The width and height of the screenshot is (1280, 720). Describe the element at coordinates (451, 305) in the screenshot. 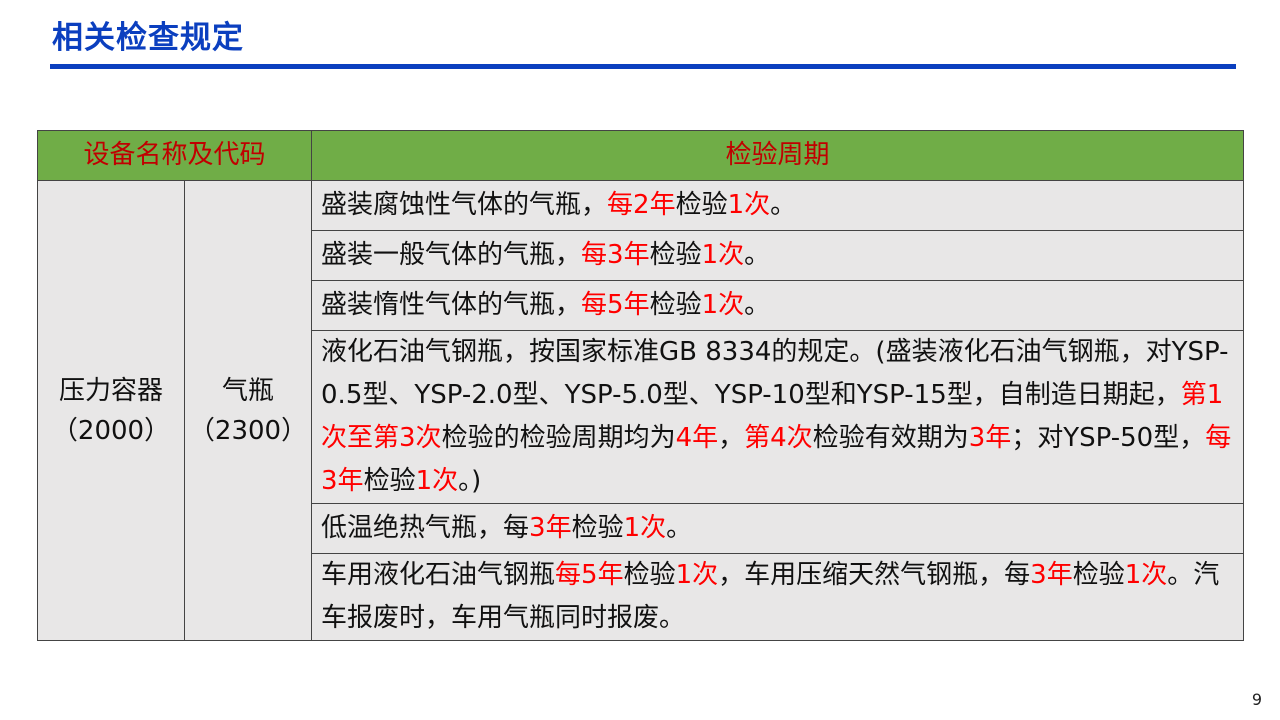

I see `text-segment: 盛装惰性气体的气瓶，` at that location.